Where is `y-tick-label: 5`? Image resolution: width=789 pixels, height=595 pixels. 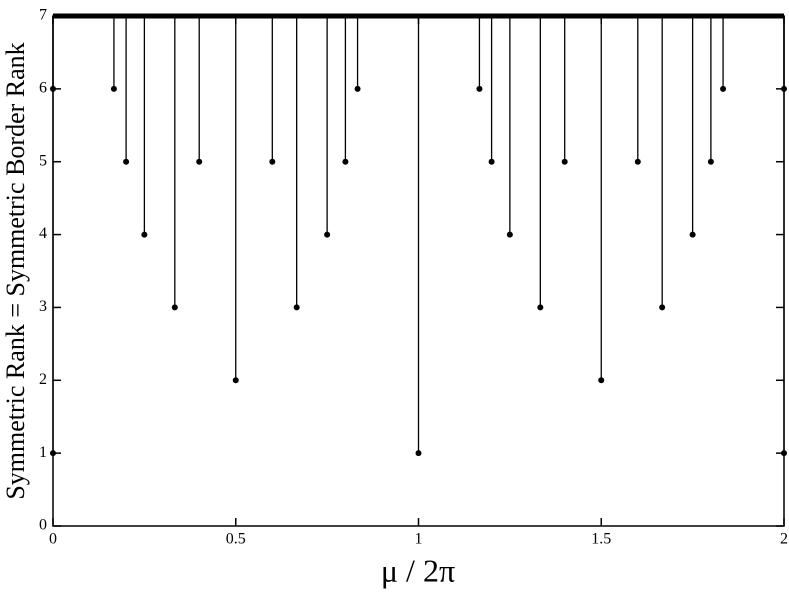
y-tick-label: 5 is located at coordinates (43, 160).